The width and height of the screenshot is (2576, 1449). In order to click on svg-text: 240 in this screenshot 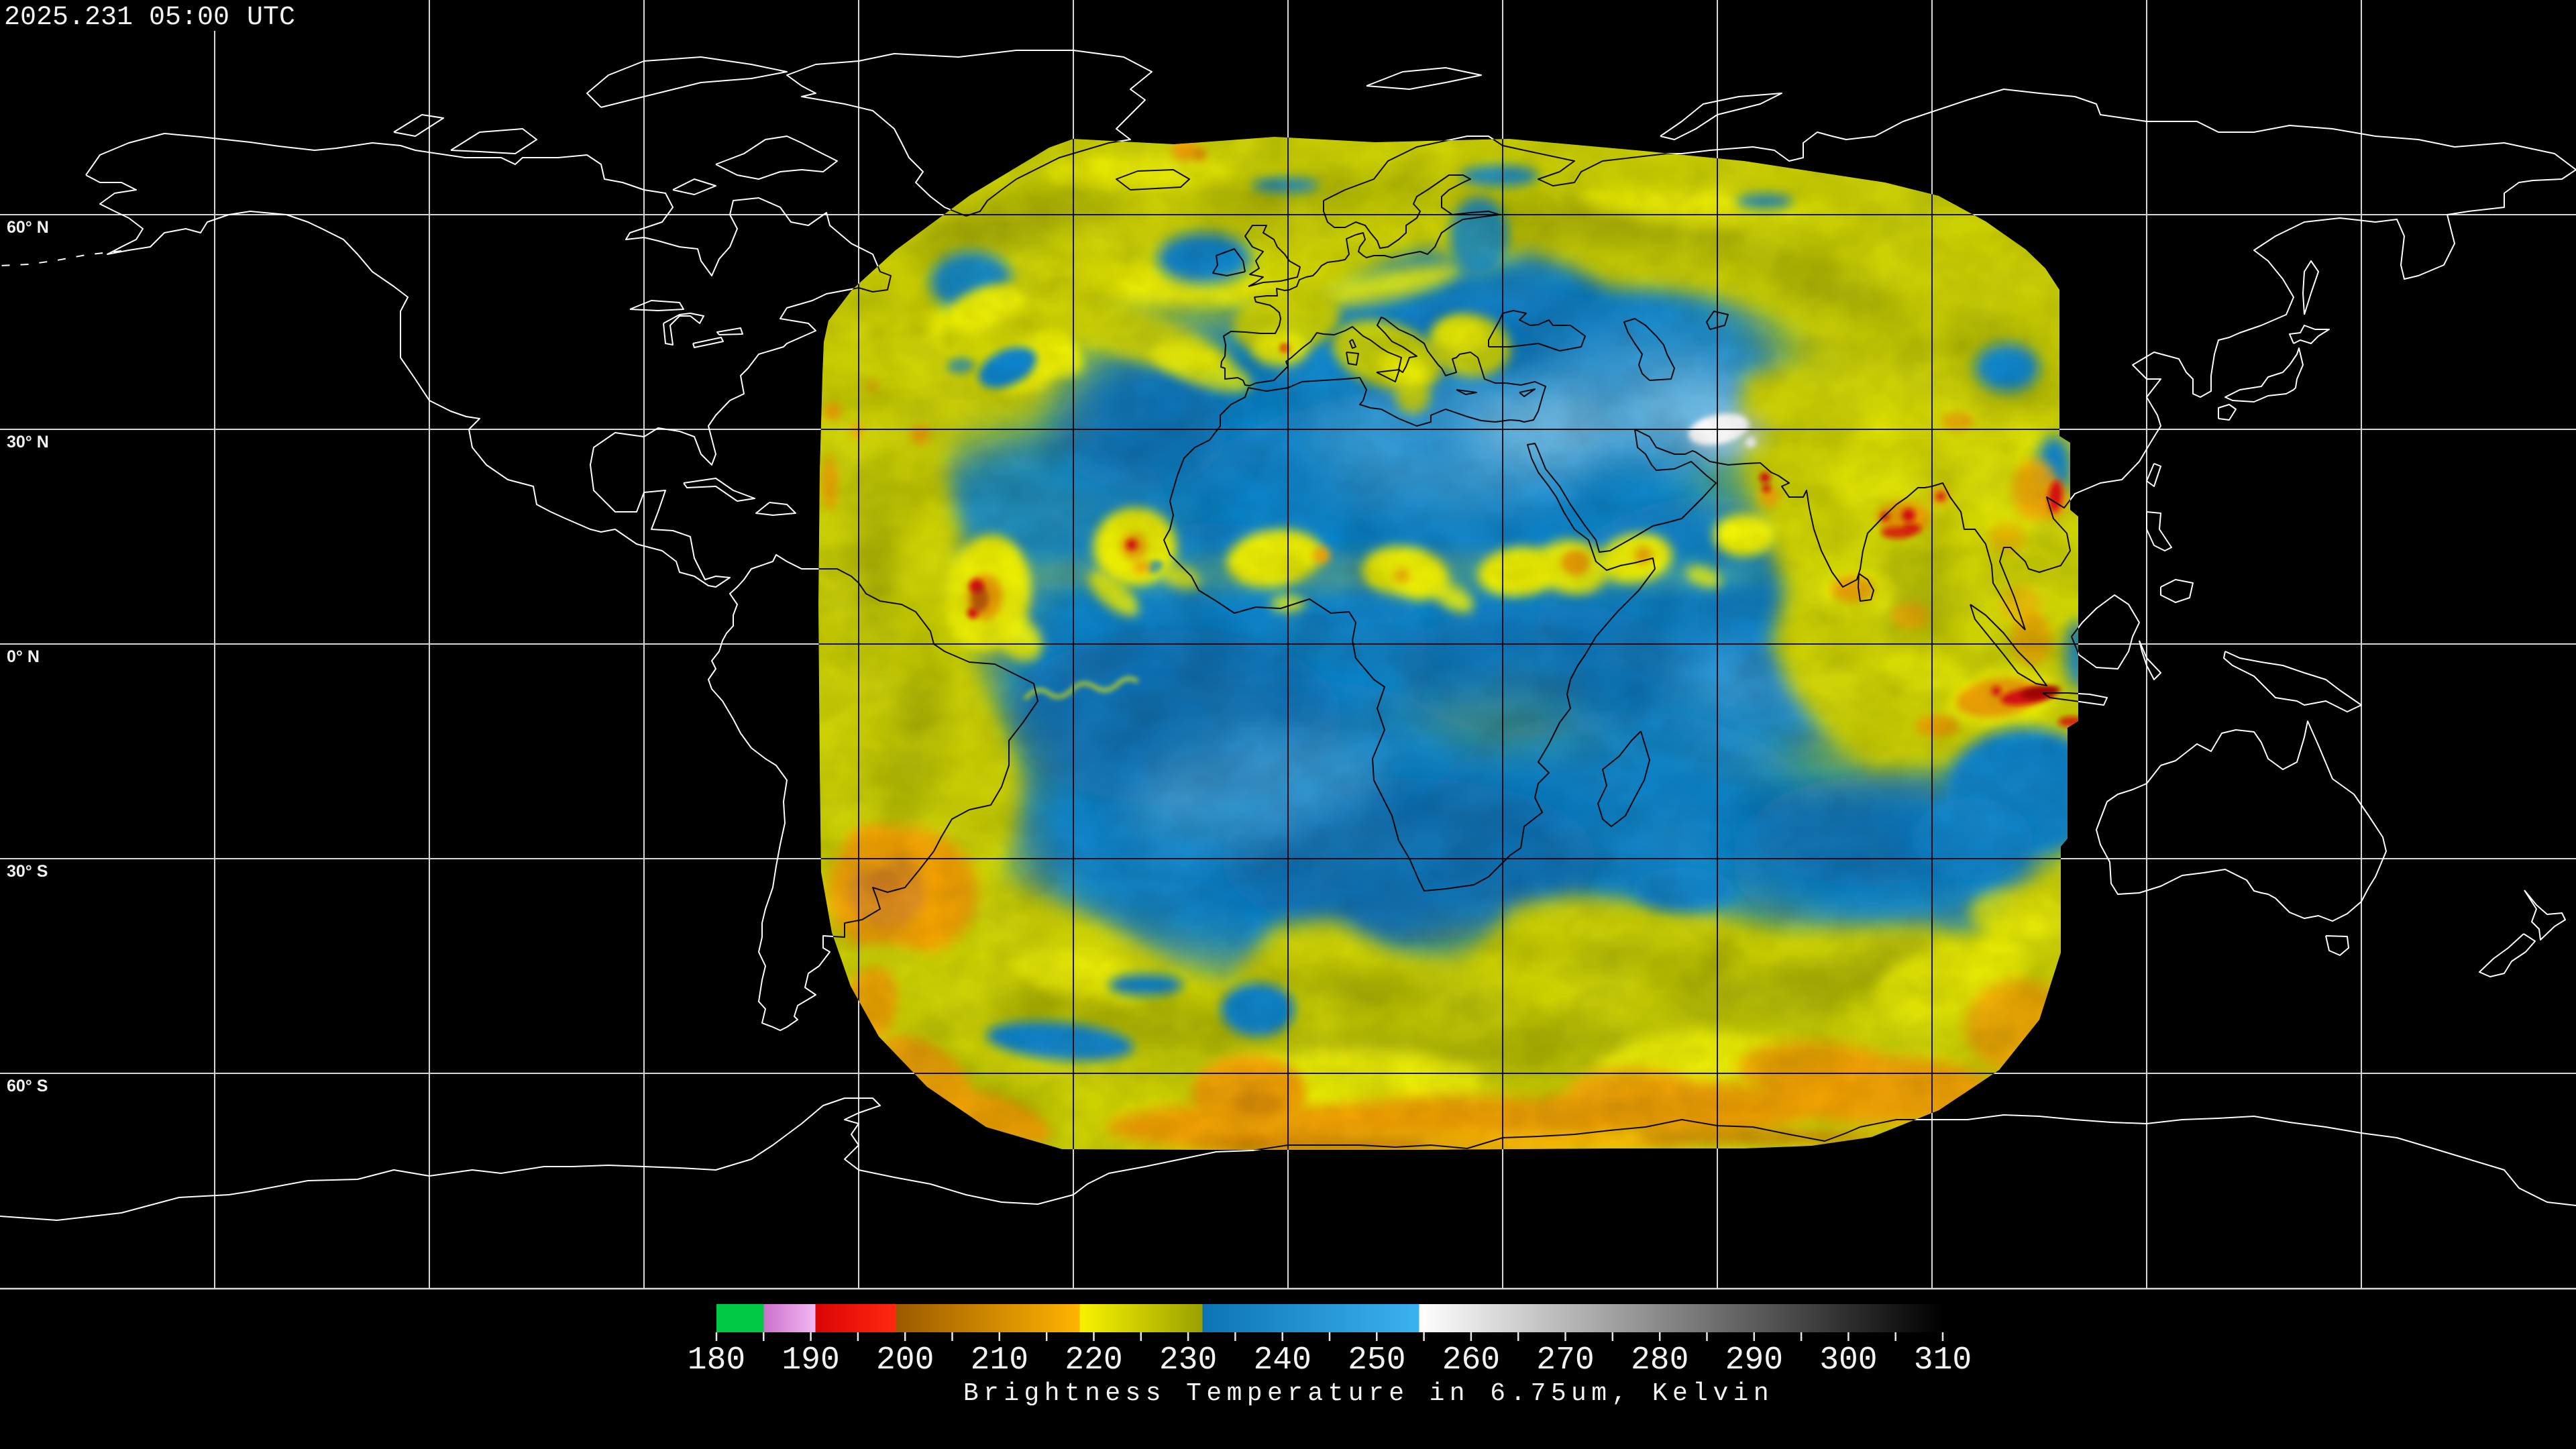, I will do `click(1282, 1360)`.